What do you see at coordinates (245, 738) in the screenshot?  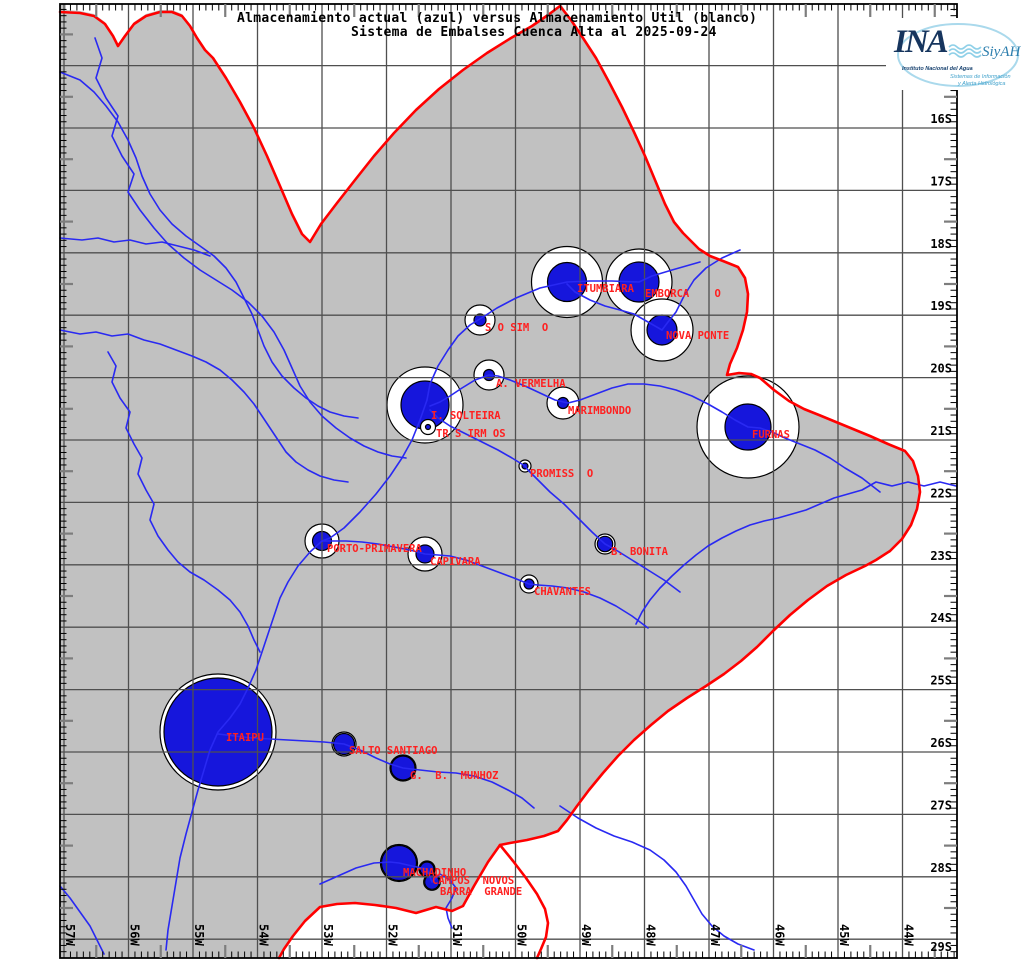 I see `reservoir-label-itaipu: ITAIPU` at bounding box center [245, 738].